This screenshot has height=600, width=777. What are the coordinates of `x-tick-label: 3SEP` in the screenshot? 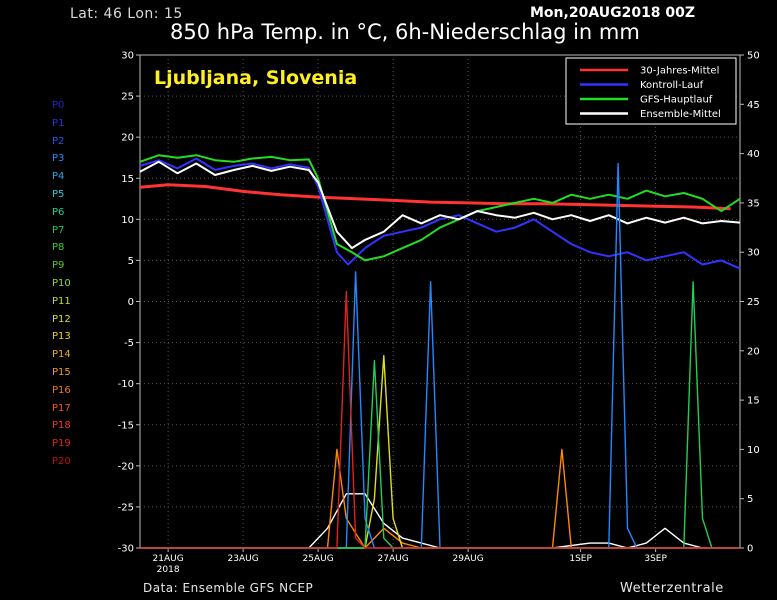 It's located at (655, 559).